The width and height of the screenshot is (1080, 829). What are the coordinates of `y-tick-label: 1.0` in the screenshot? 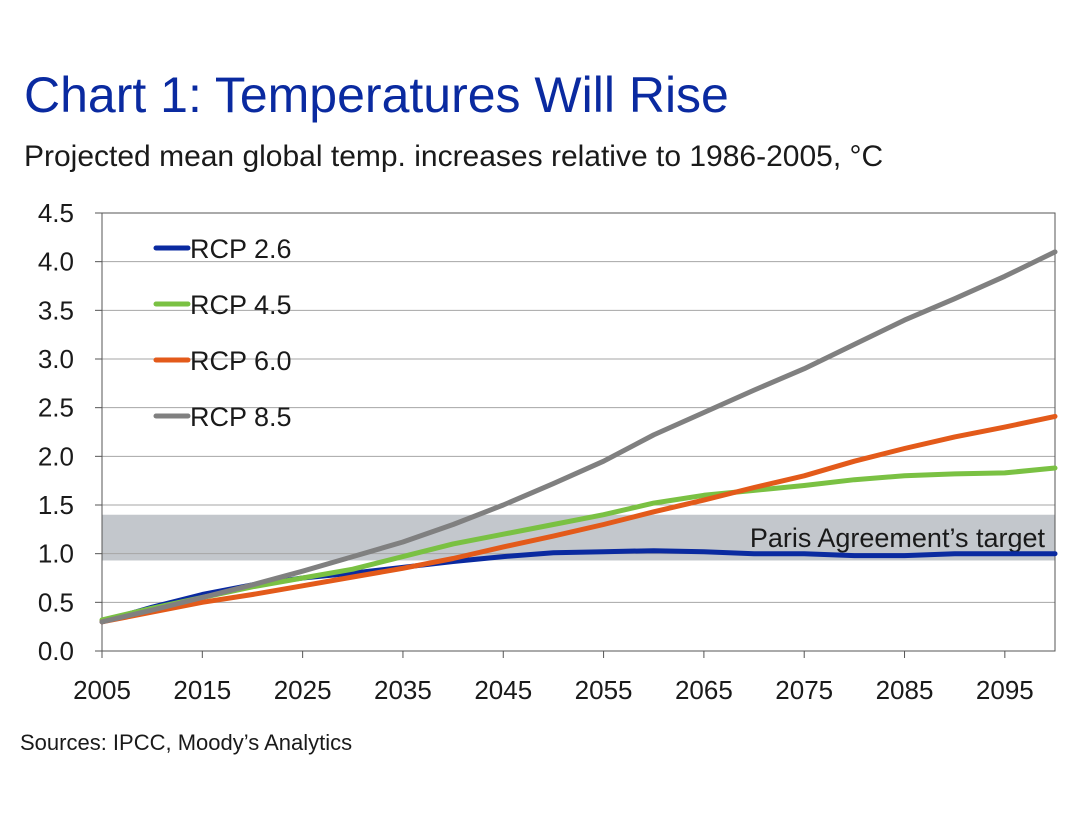 It's located at (56, 554).